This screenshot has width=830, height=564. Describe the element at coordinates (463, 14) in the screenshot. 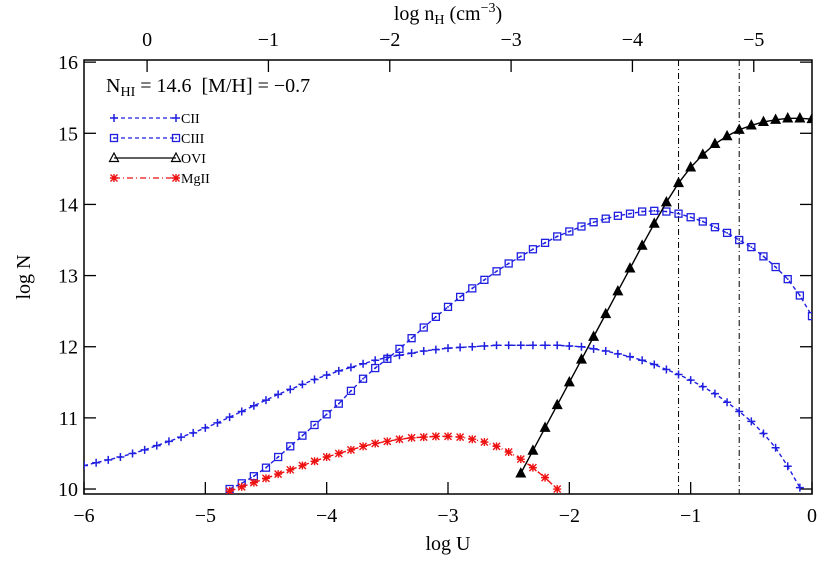

I see `label-part: (cm` at that location.